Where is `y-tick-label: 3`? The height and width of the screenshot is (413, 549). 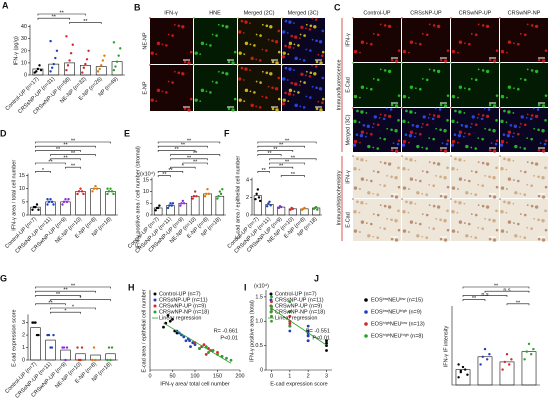 y-tick-label: 3 is located at coordinates (23, 323).